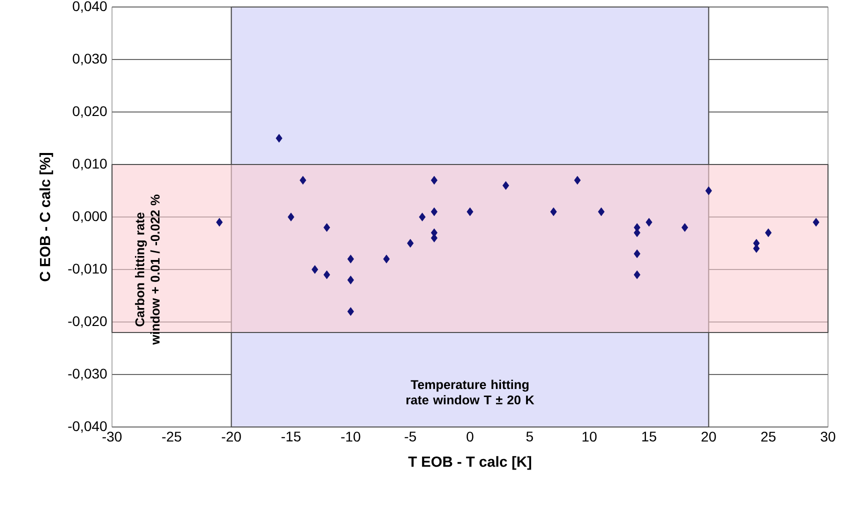  What do you see at coordinates (87, 322) in the screenshot?
I see `y-tick-label: -0,020` at bounding box center [87, 322].